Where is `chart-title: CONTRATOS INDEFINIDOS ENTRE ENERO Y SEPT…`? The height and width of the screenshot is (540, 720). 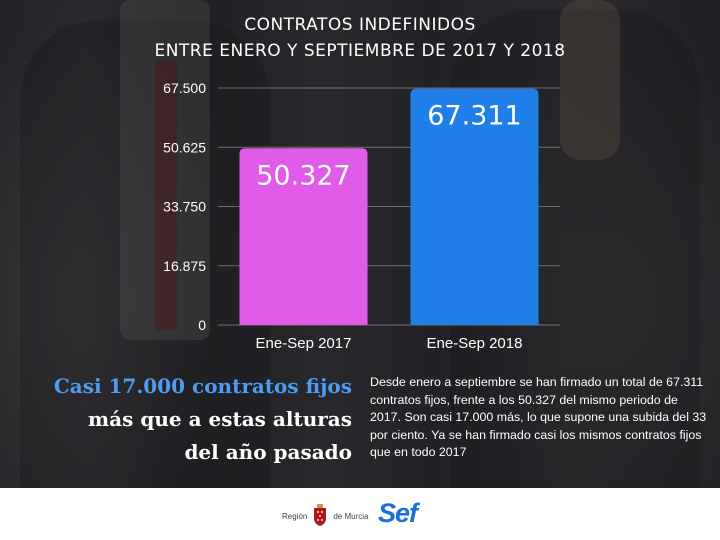 chart-title: CONTRATOS INDEFINIDOS ENTRE ENERO Y SEPT… is located at coordinates (360, 38).